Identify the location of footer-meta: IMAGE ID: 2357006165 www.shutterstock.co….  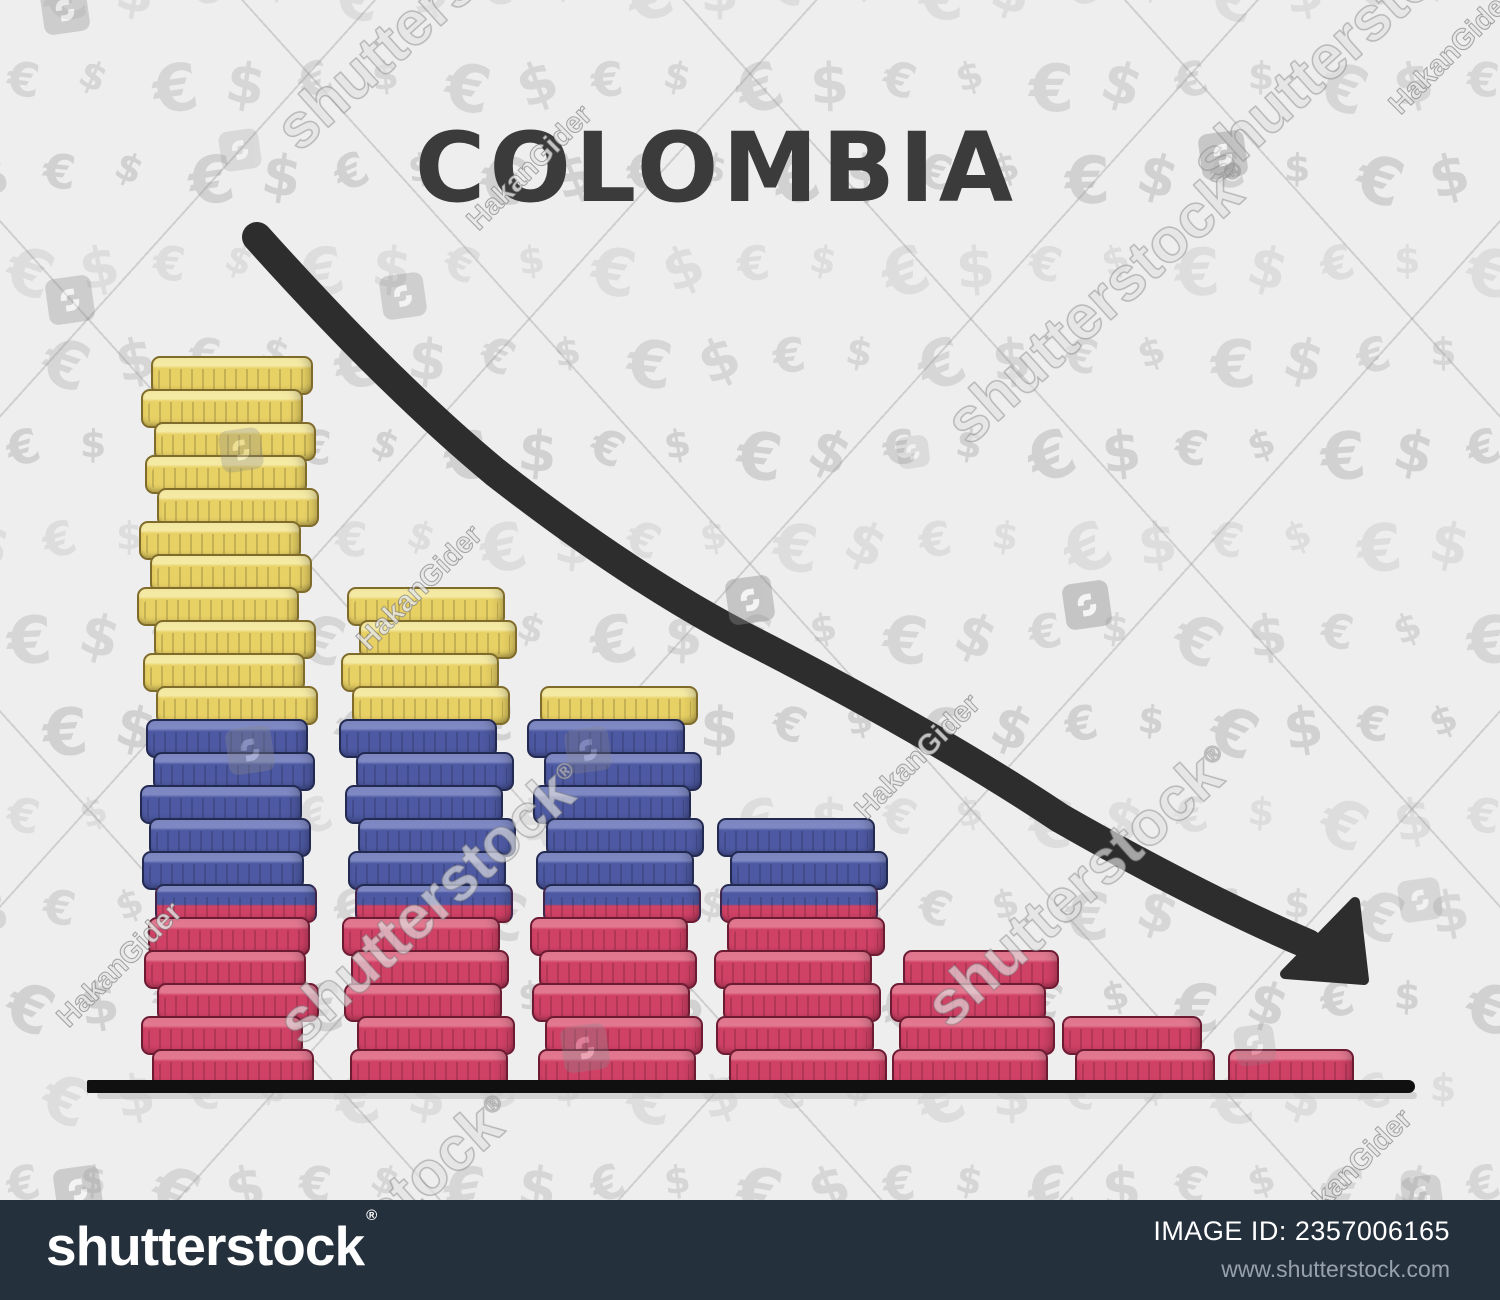
(1301, 1249).